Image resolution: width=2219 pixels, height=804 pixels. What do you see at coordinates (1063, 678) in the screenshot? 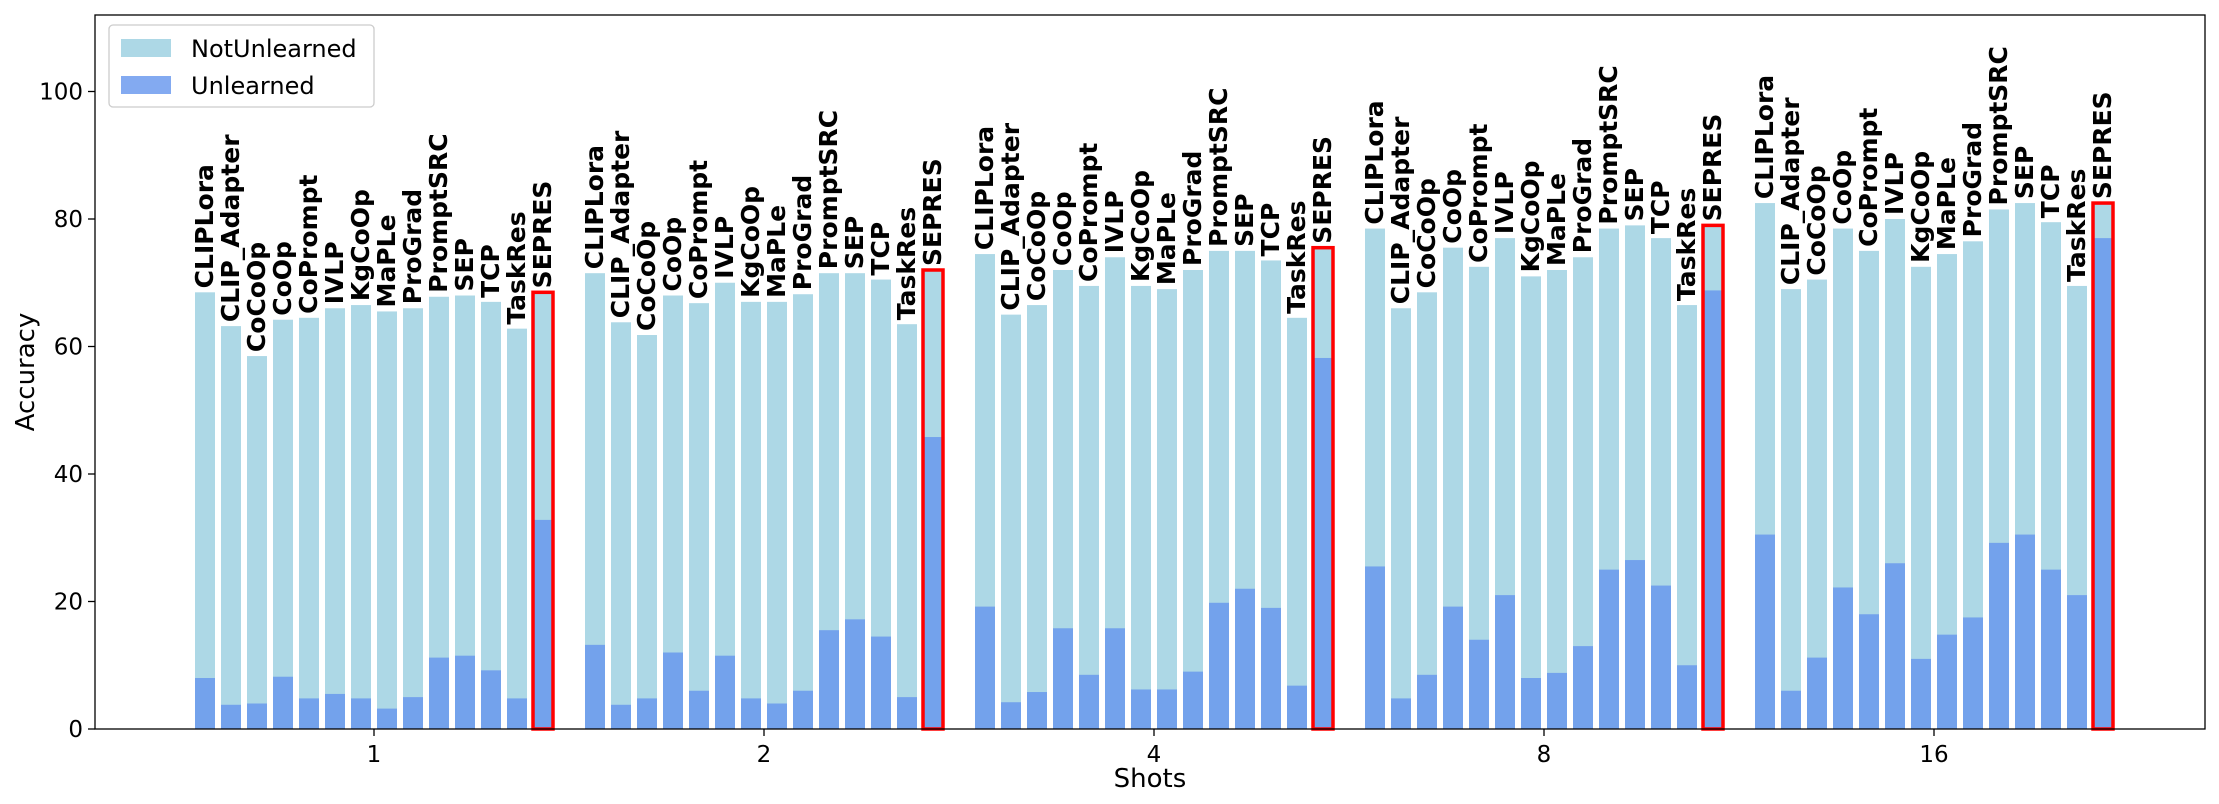
I see `bar-unlearned-4-coop` at bounding box center [1063, 678].